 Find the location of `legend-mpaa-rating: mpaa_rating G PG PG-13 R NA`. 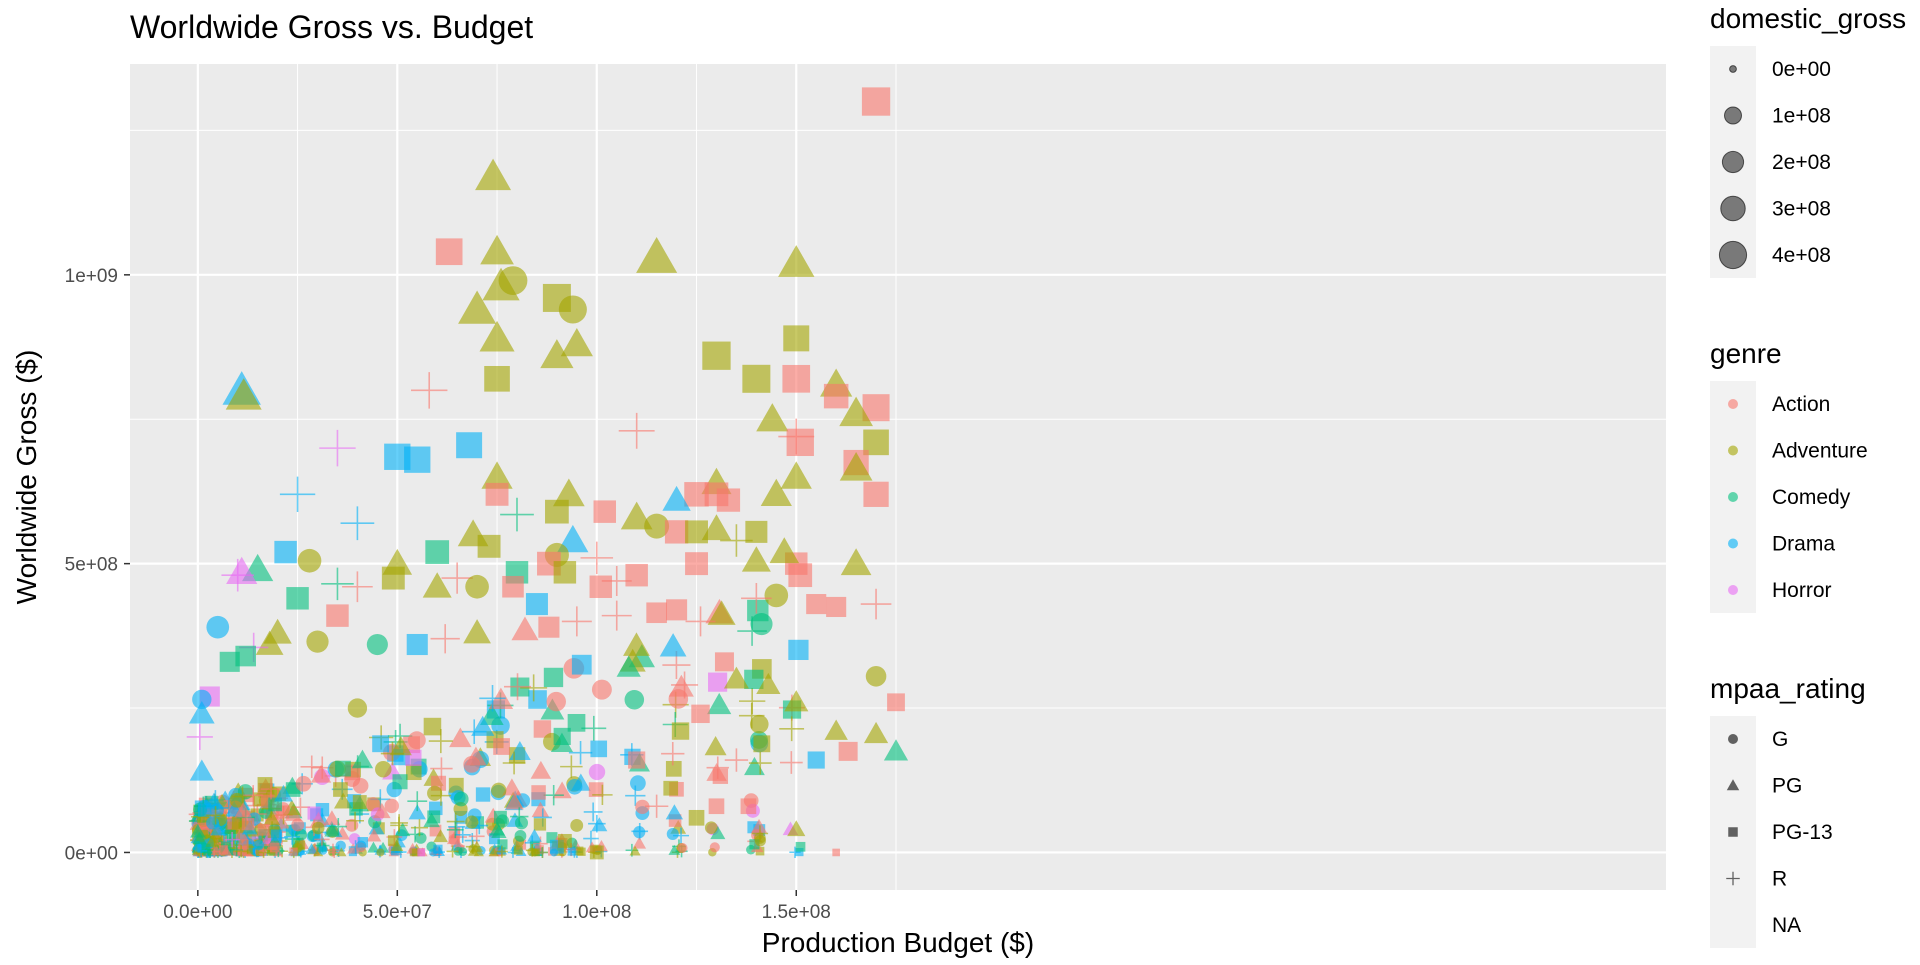

legend-mpaa-rating: mpaa_rating G PG PG-13 R NA is located at coordinates (1788, 810).